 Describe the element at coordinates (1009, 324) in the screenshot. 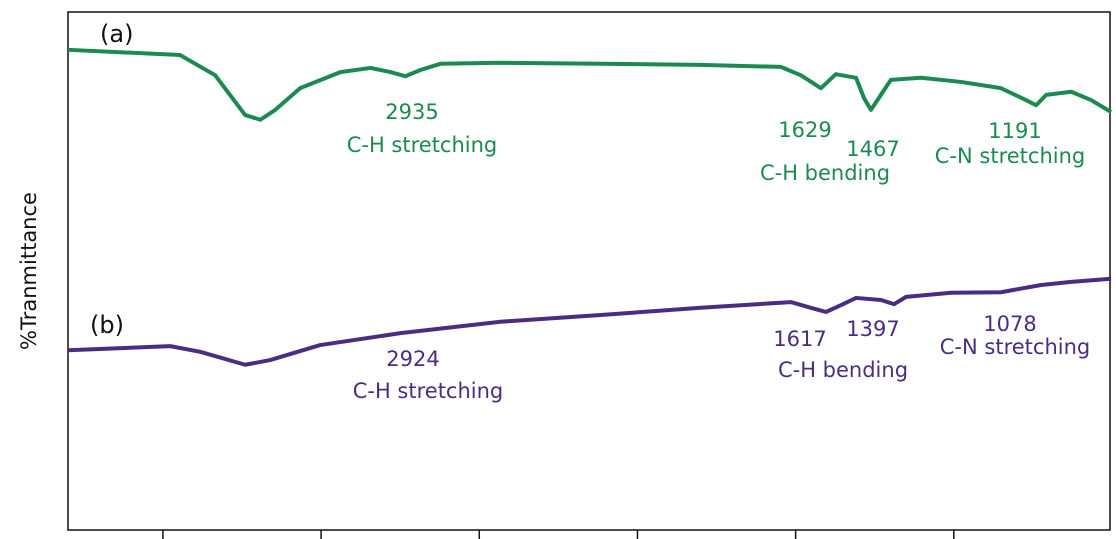

I see `peak-annotation: 1078` at that location.